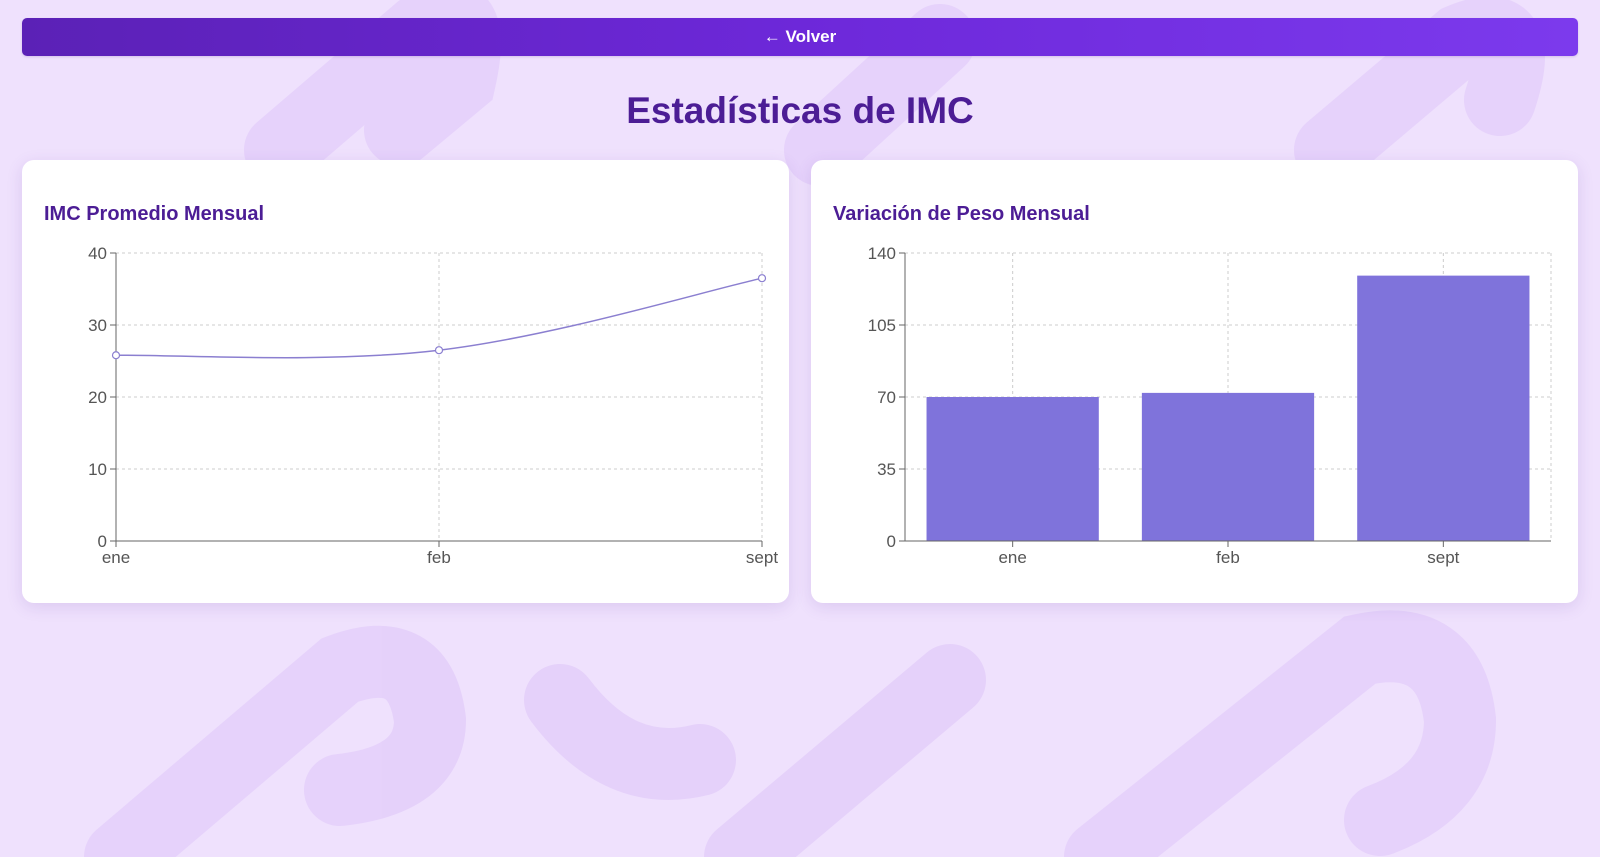  I want to click on back-button: ← Volver, so click(800, 37).